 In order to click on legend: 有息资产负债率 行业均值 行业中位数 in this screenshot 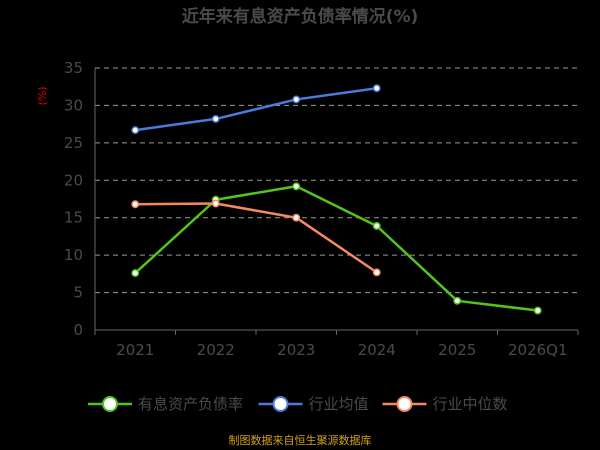, I will do `click(298, 404)`.